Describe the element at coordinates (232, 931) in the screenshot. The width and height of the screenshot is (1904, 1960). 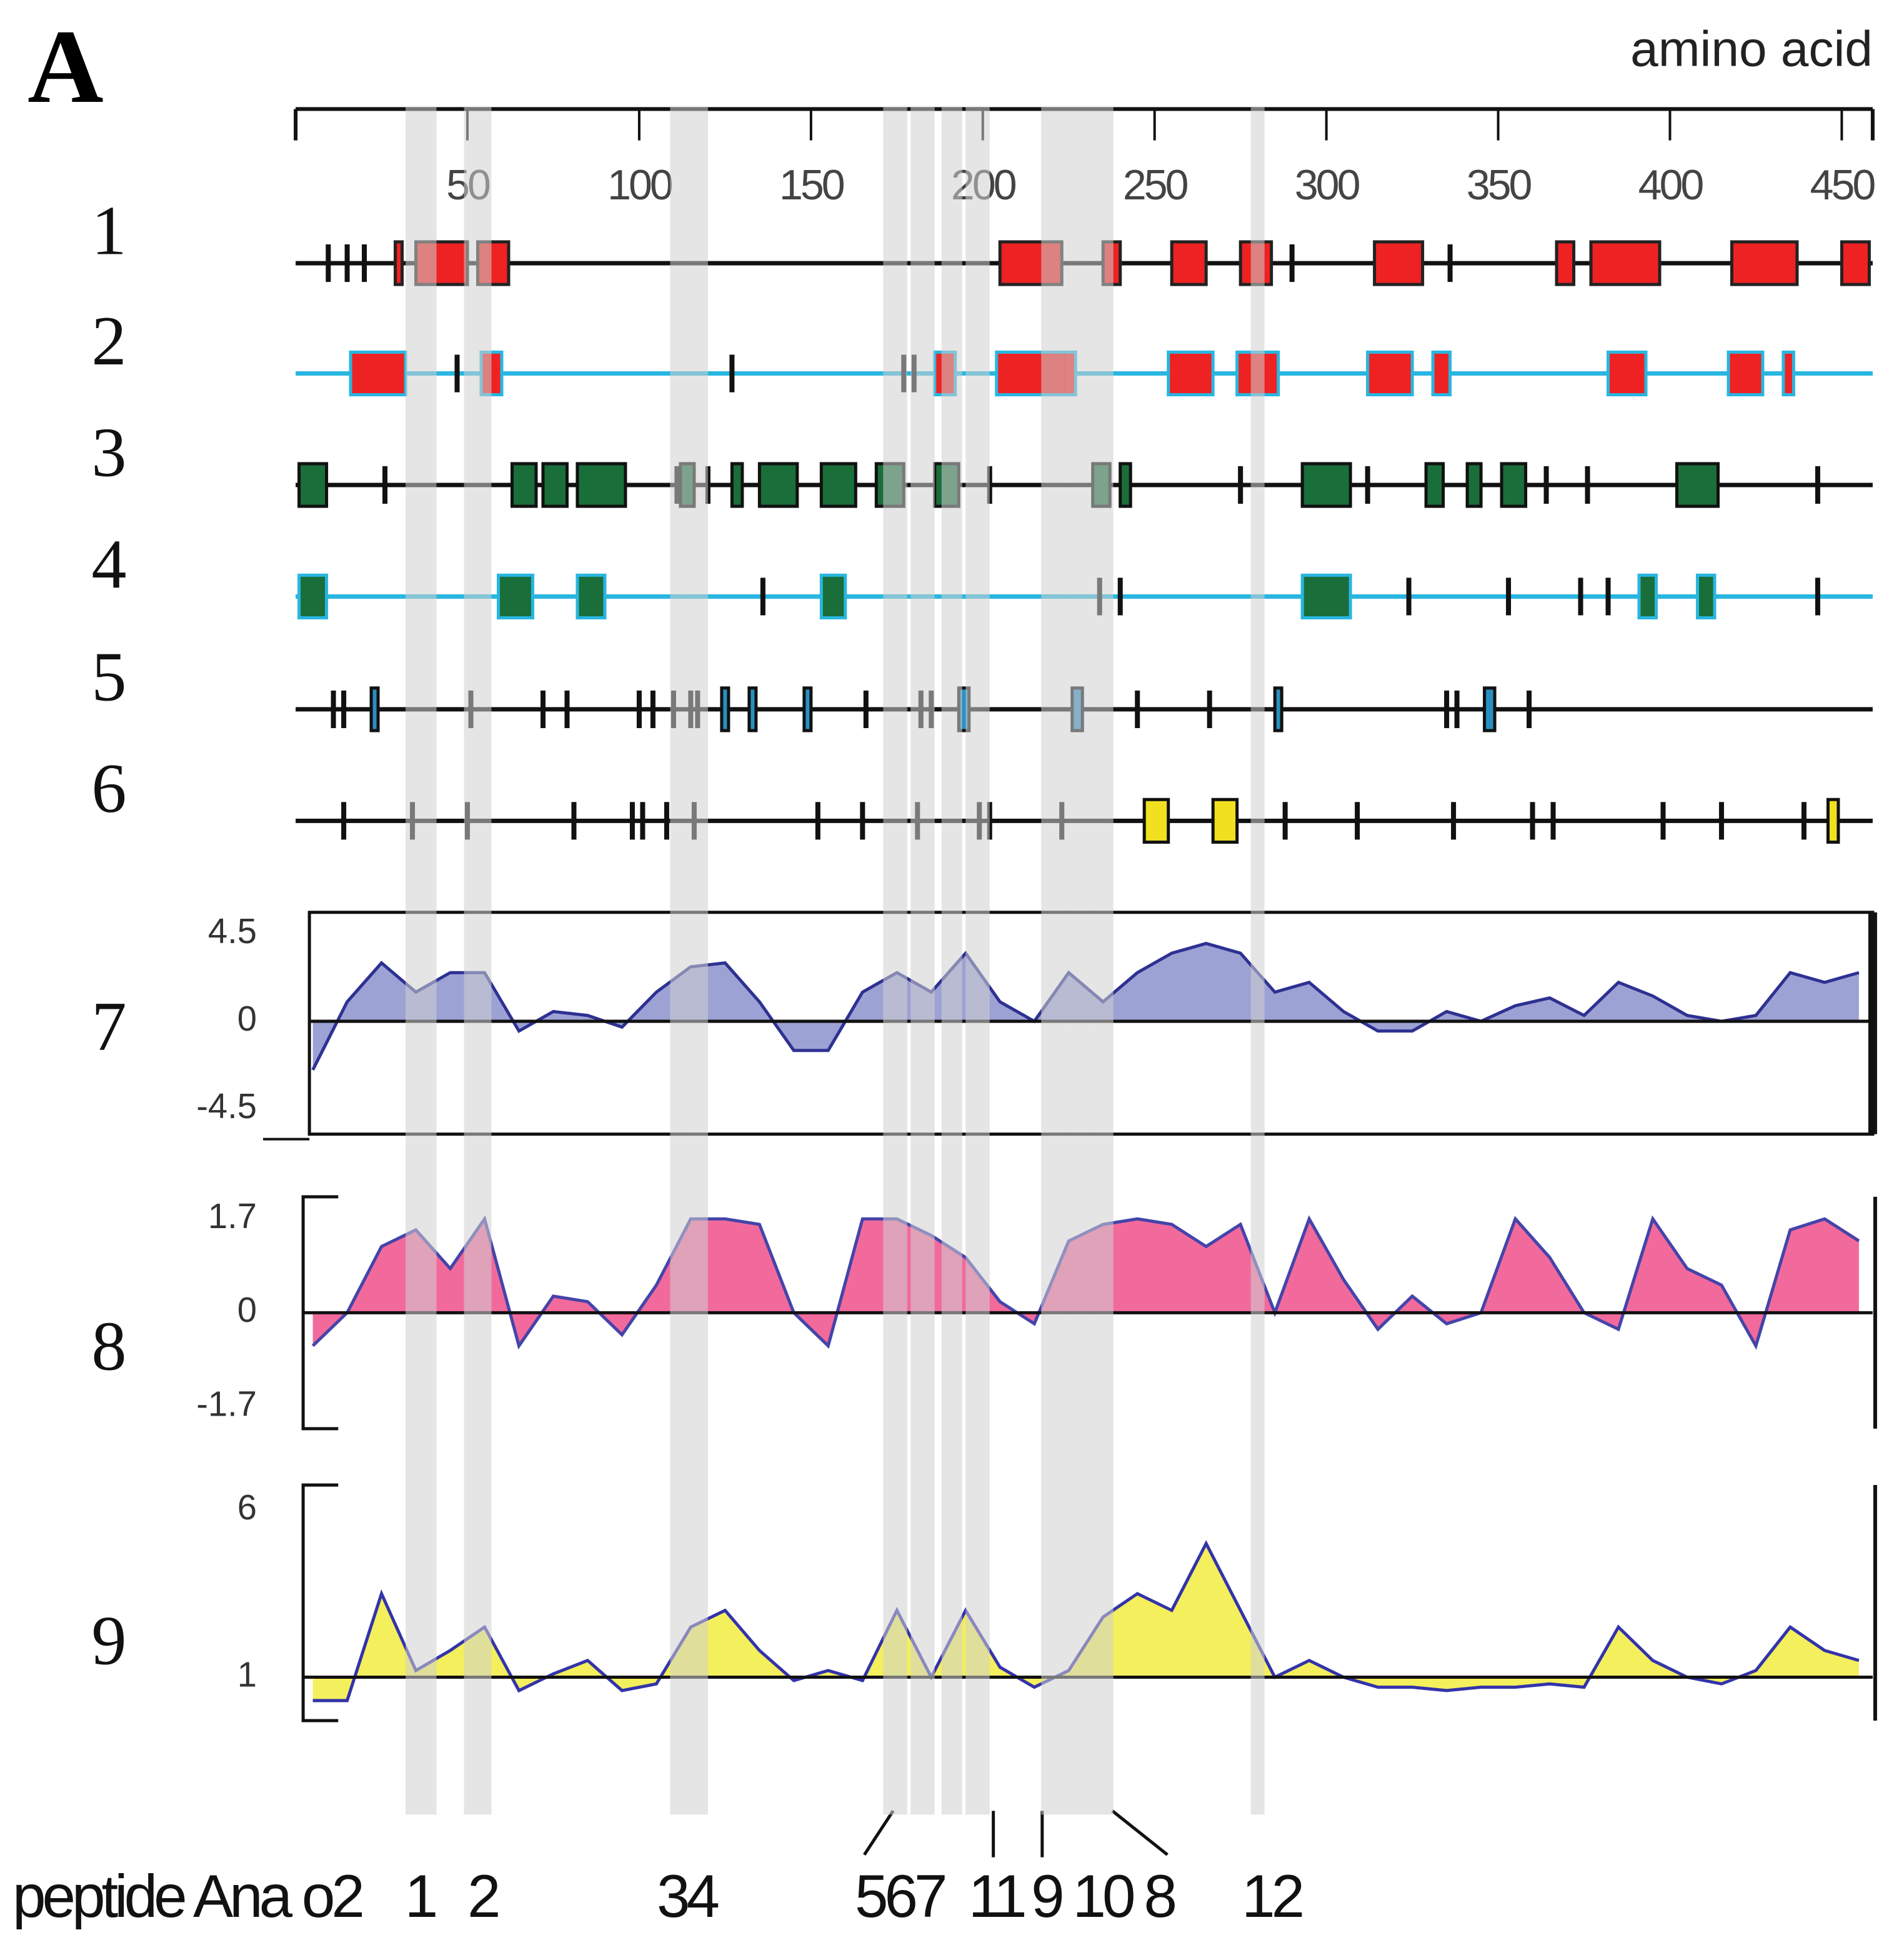
I see `y-tick-label: 4.5` at that location.